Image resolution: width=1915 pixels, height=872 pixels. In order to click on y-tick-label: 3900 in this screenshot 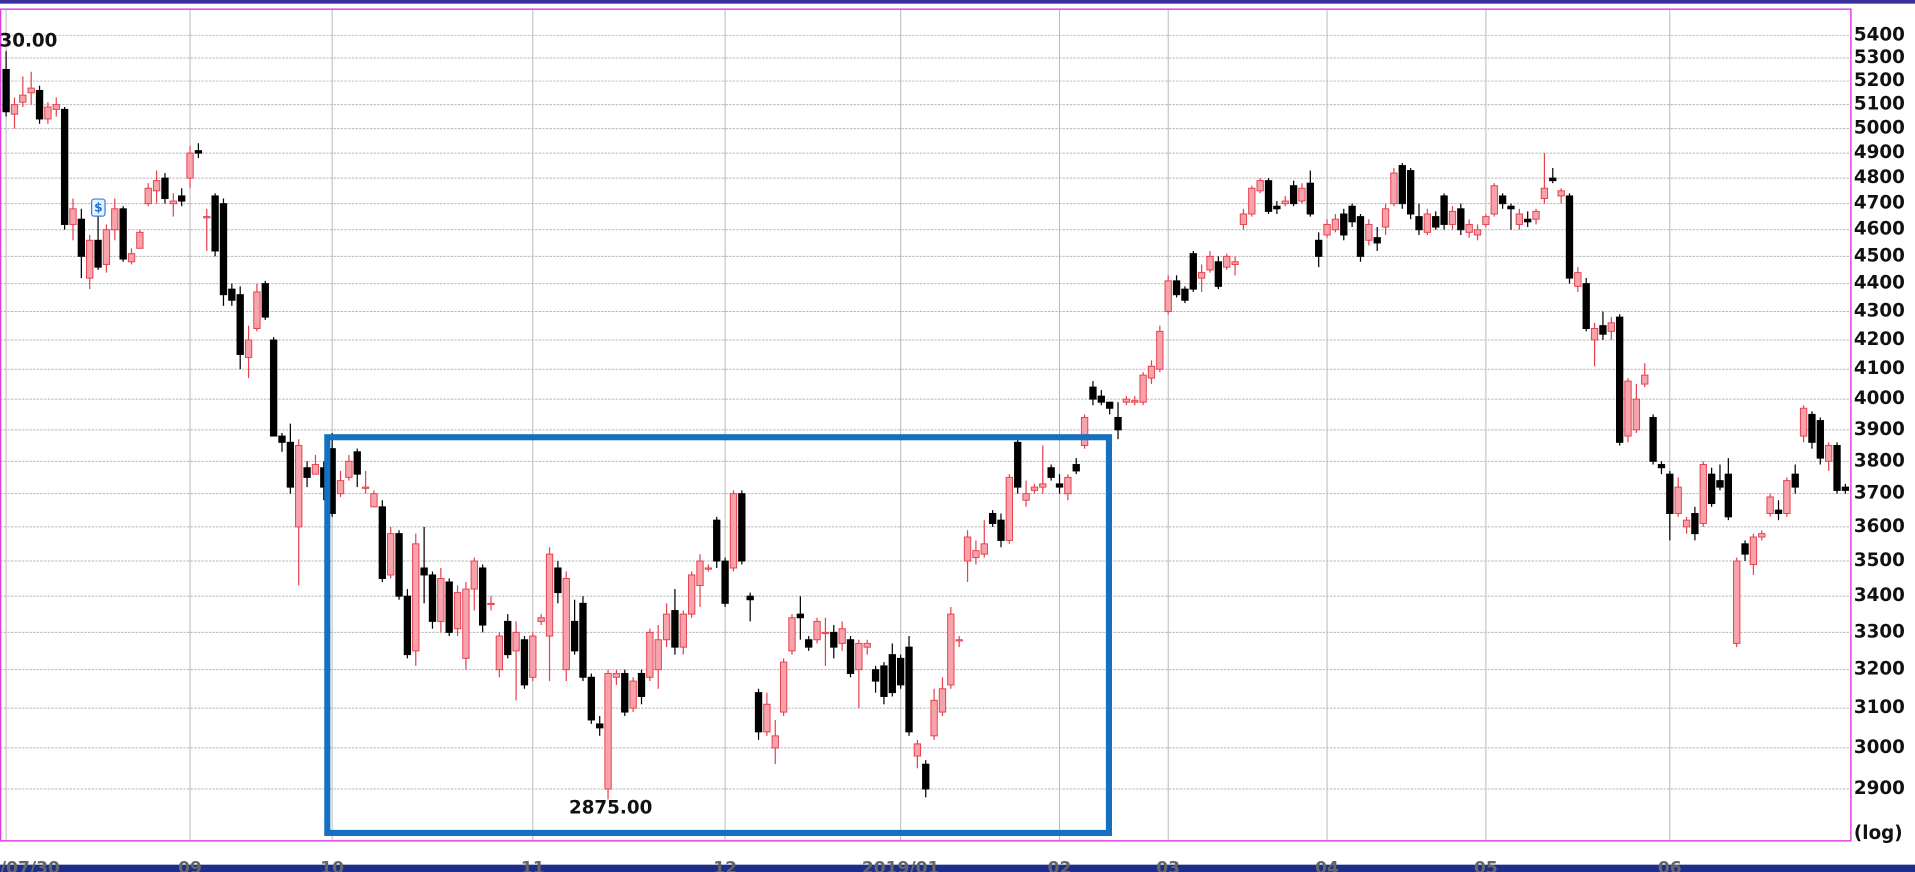, I will do `click(1879, 429)`.